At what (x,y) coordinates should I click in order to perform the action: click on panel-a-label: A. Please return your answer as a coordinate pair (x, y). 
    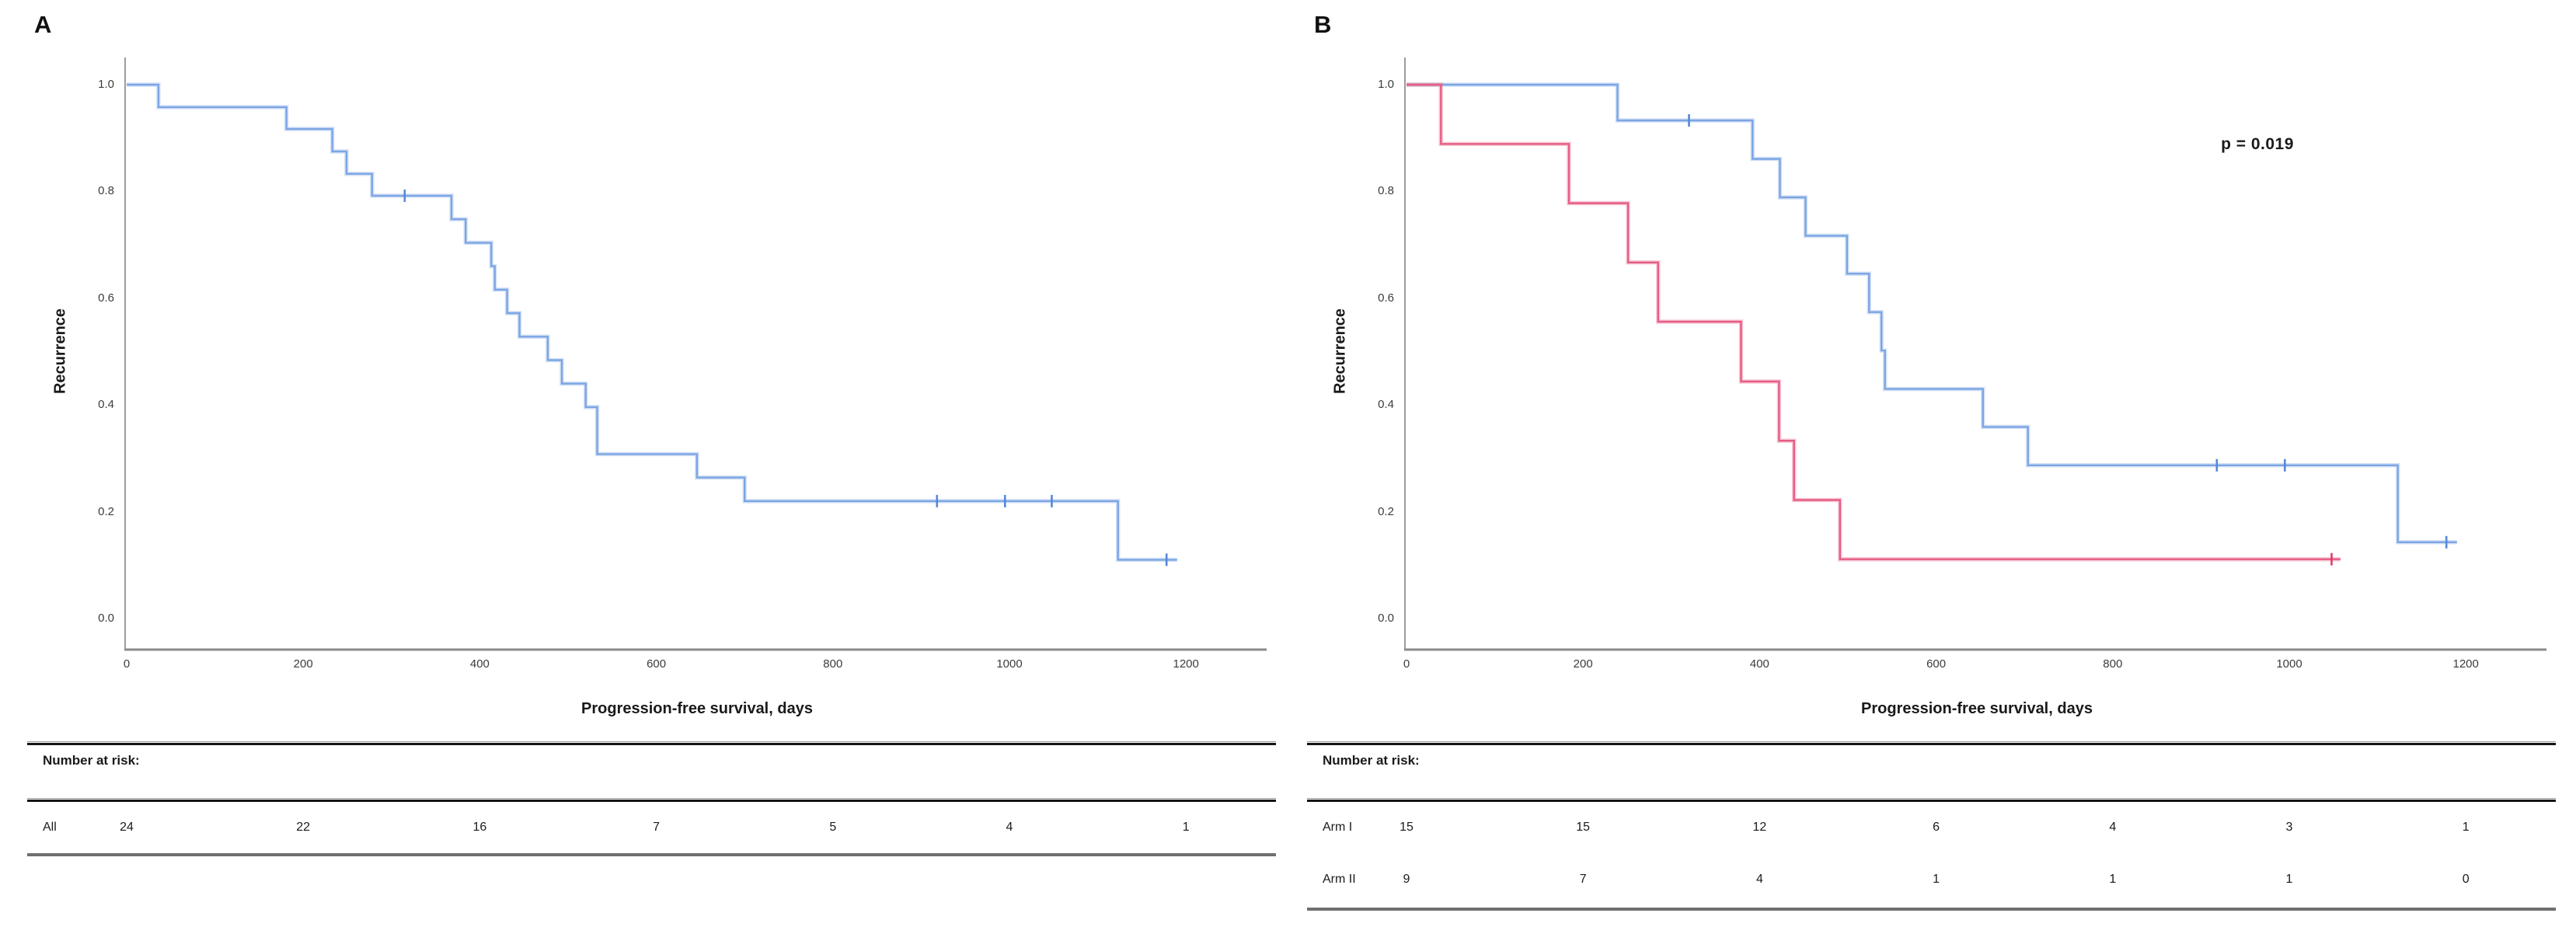
    Looking at the image, I should click on (43, 24).